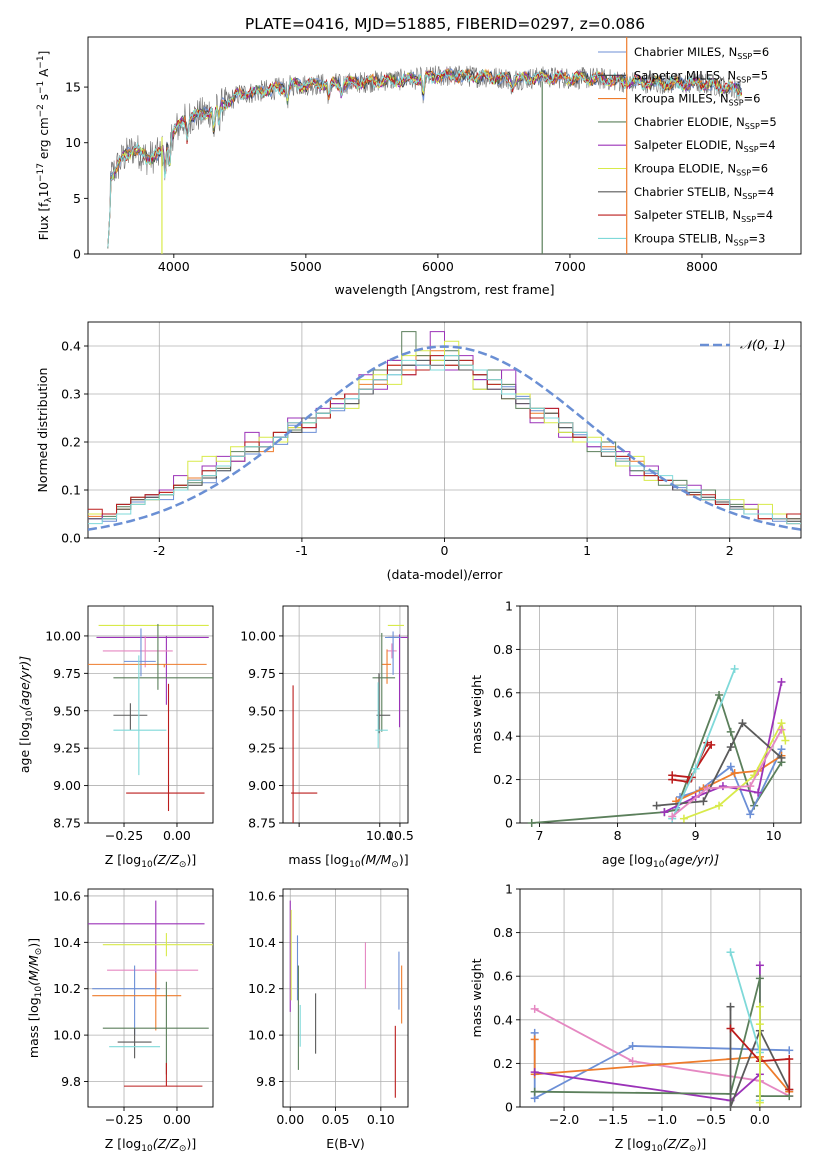 The height and width of the screenshot is (1170, 819). I want to click on y-tick-label: 9.00, so click(67, 785).